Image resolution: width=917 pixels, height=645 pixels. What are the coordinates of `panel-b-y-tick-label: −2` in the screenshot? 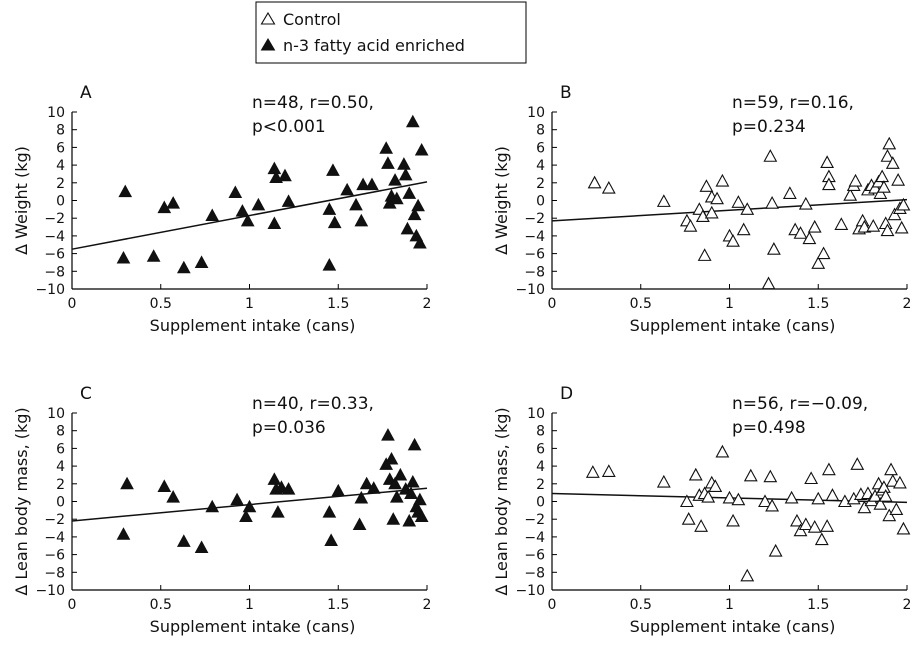 It's located at (534, 219).